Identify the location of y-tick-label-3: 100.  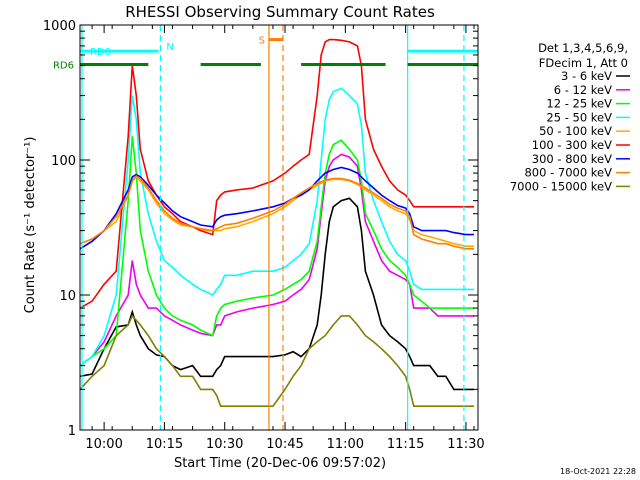
(63, 161).